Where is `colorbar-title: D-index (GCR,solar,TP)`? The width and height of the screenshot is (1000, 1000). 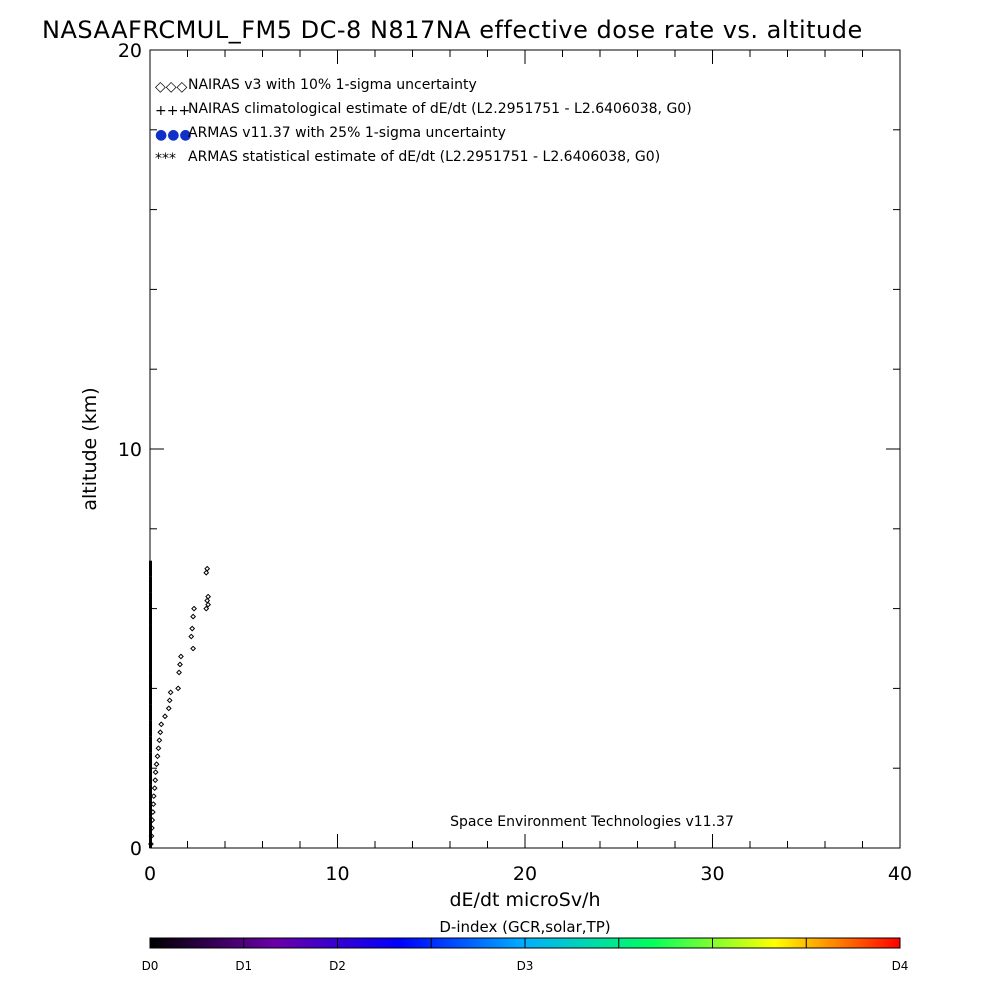
colorbar-title: D-index (GCR,solar,TP) is located at coordinates (524, 927).